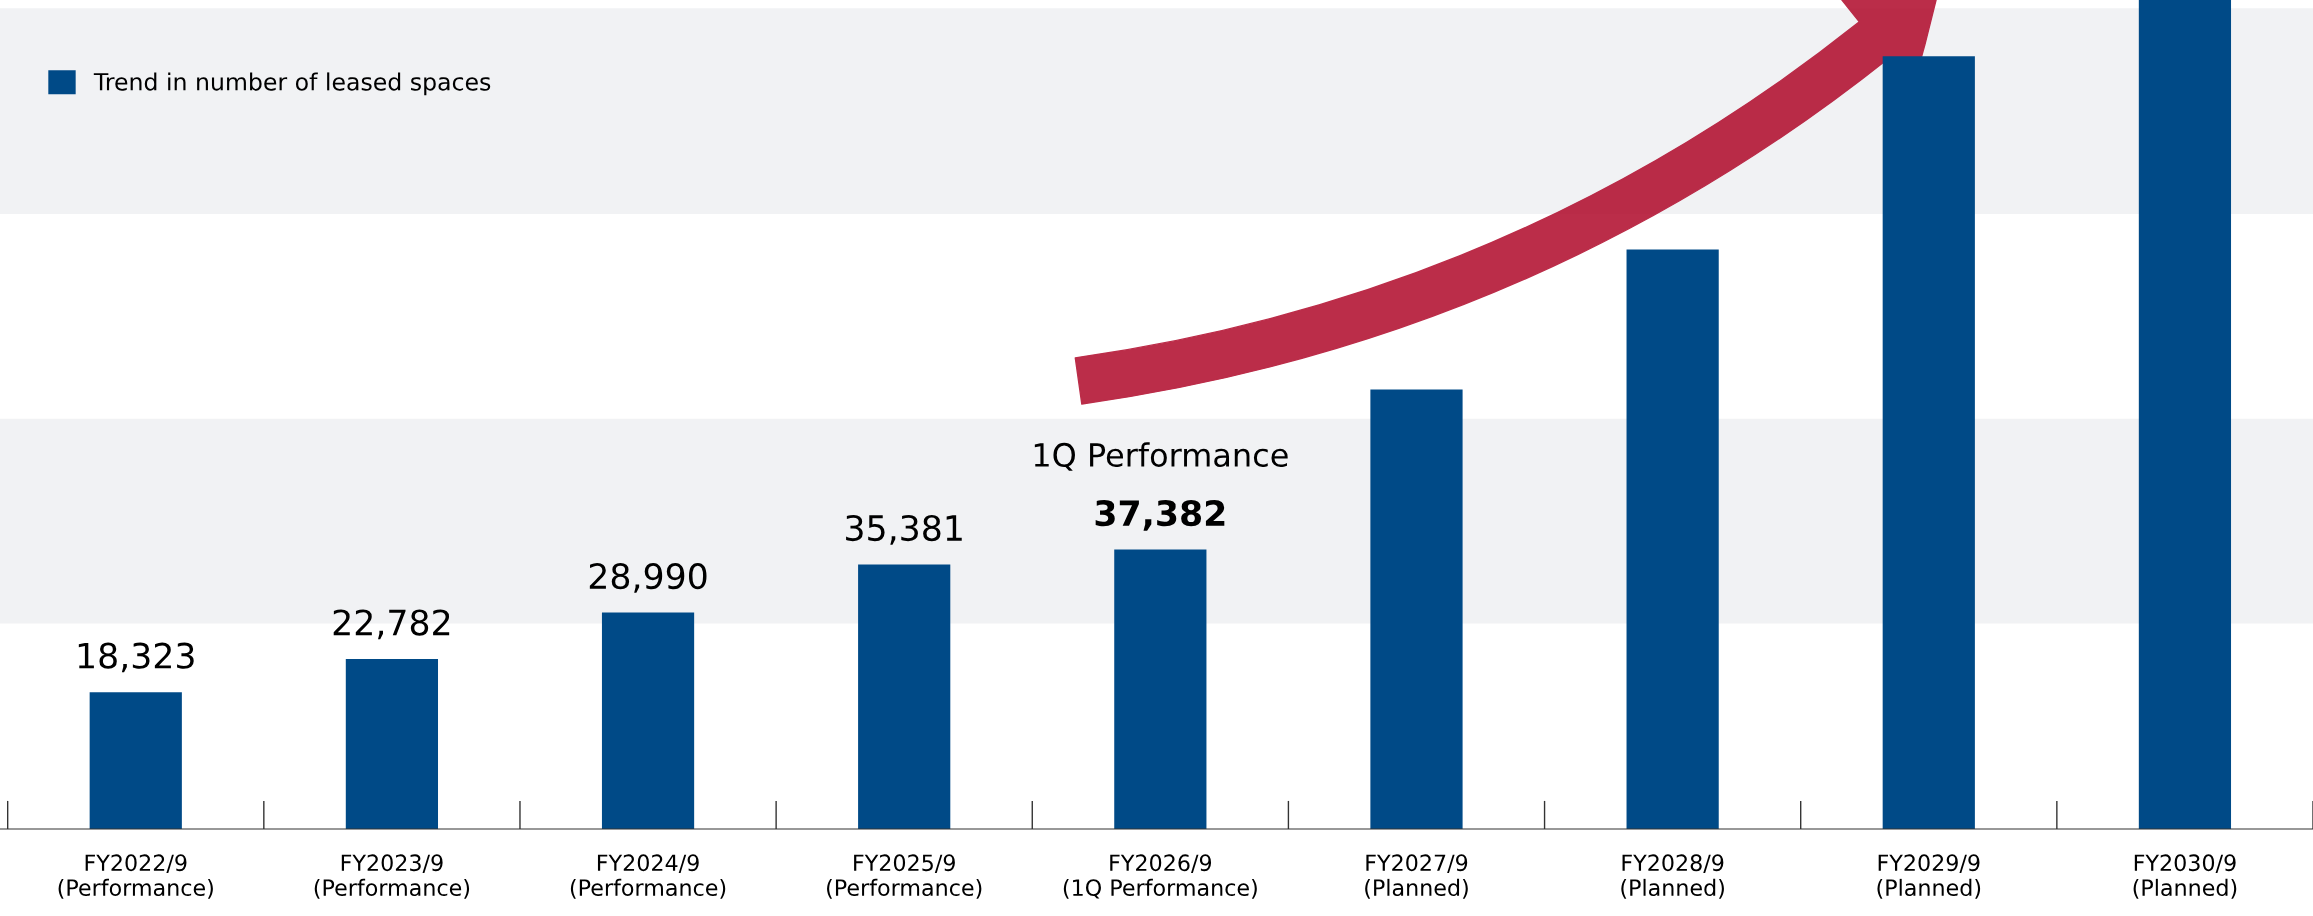  I want to click on x-tick-label: FY2027/9 (Planned), so click(1416, 876).